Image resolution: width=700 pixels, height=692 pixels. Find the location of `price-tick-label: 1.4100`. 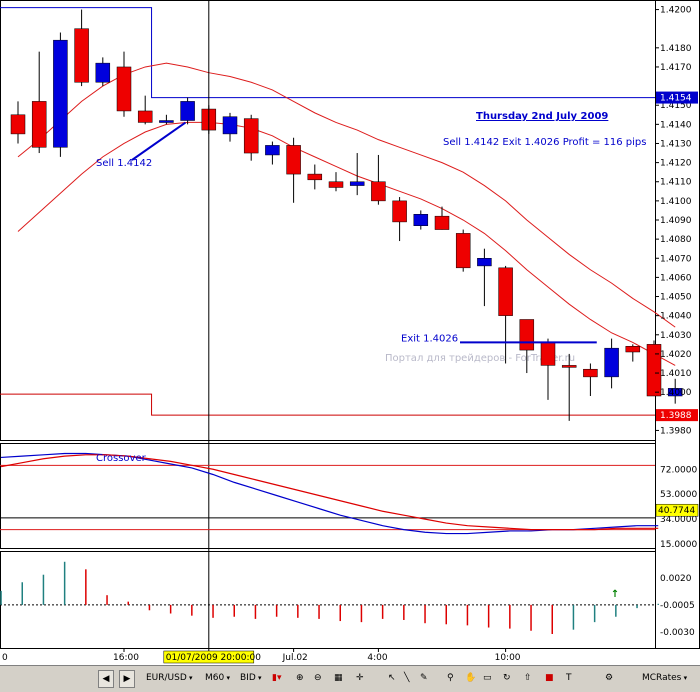

price-tick-label: 1.4100 is located at coordinates (676, 202).